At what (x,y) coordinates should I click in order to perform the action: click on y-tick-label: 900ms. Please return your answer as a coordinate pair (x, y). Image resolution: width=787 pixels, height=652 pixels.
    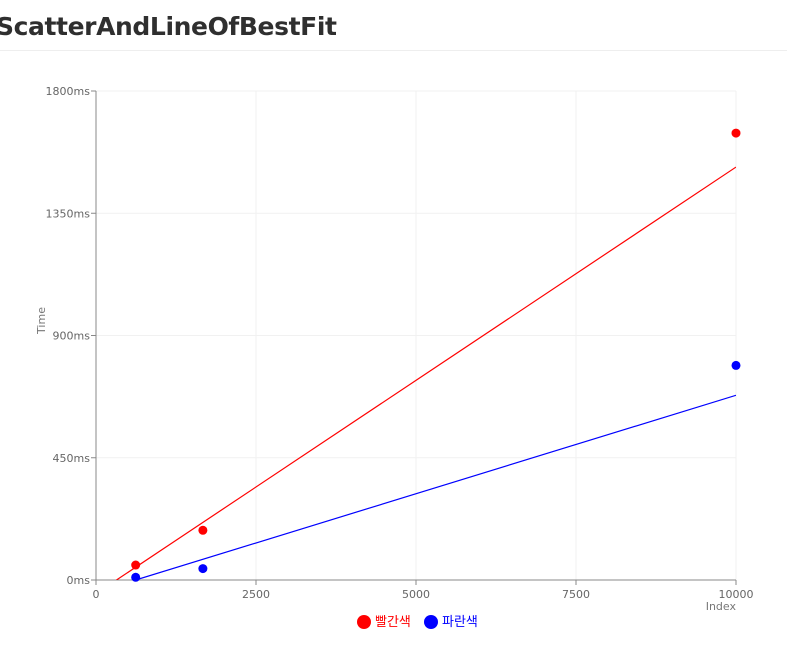
    Looking at the image, I should click on (72, 336).